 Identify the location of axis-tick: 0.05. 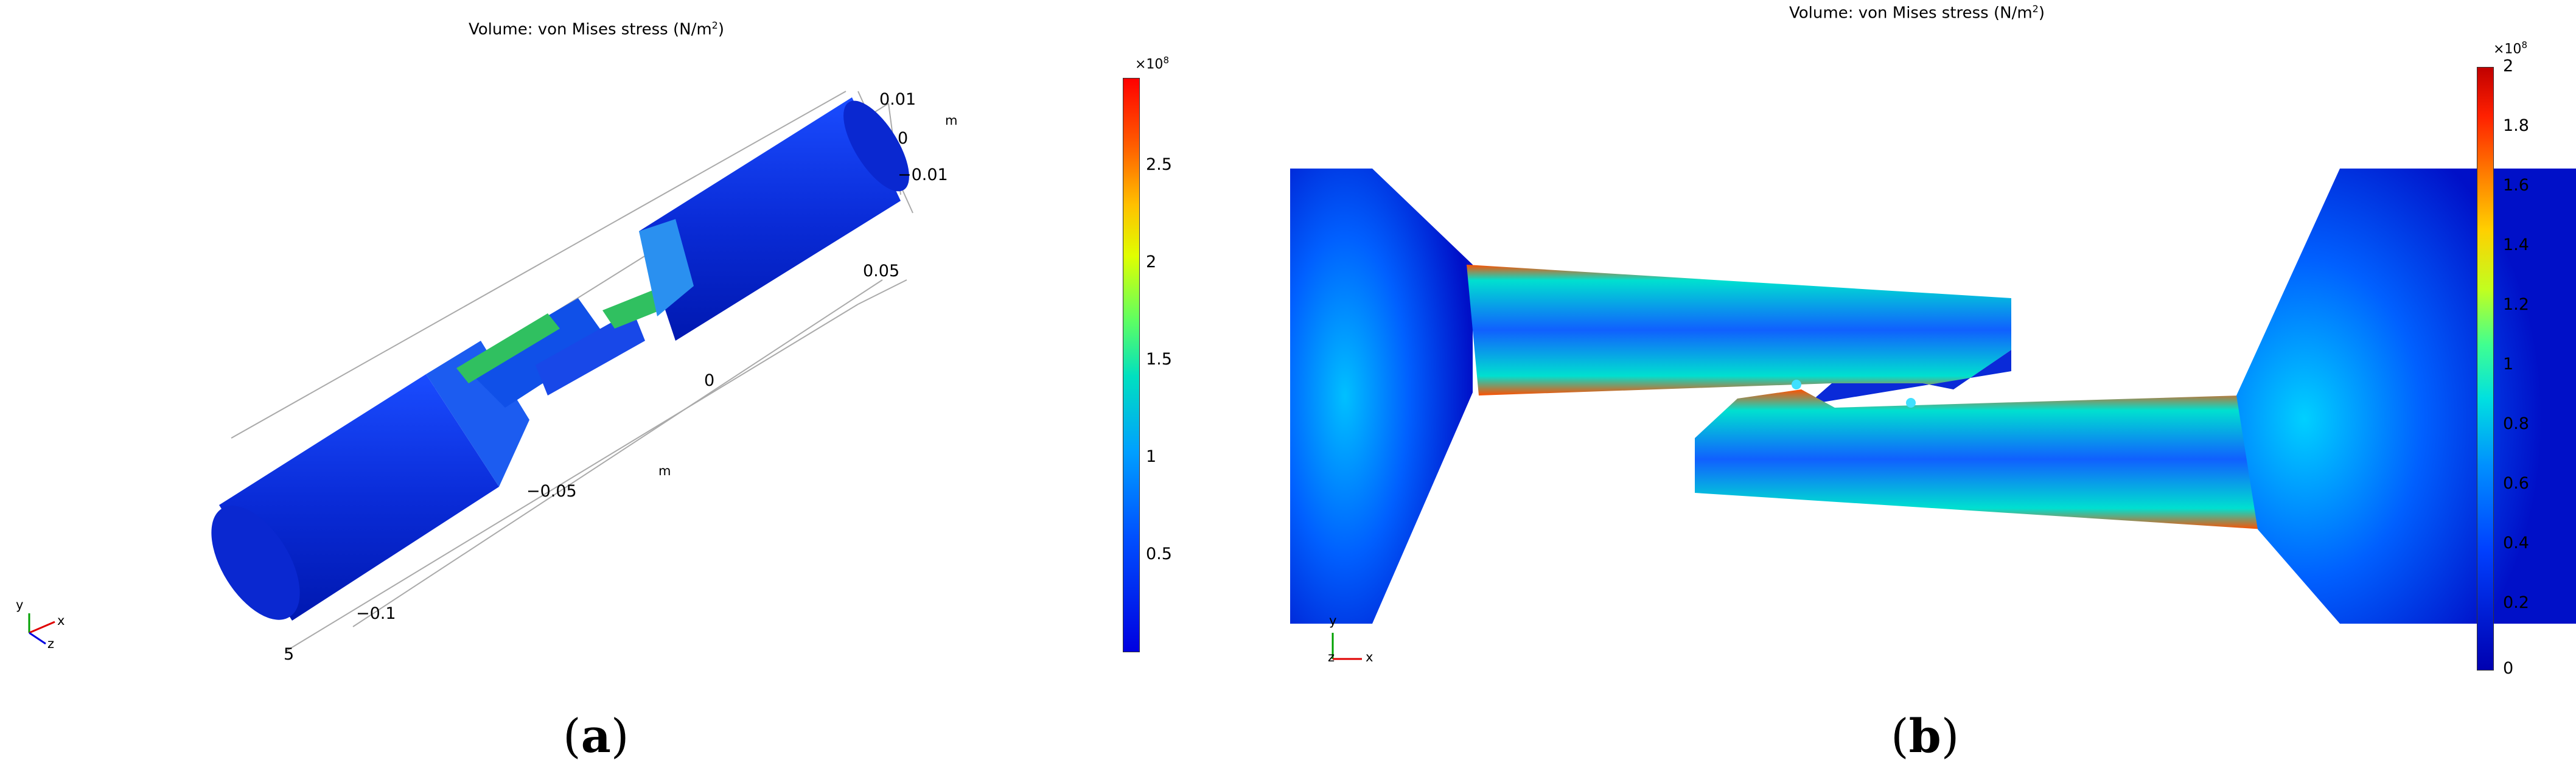
(881, 271).